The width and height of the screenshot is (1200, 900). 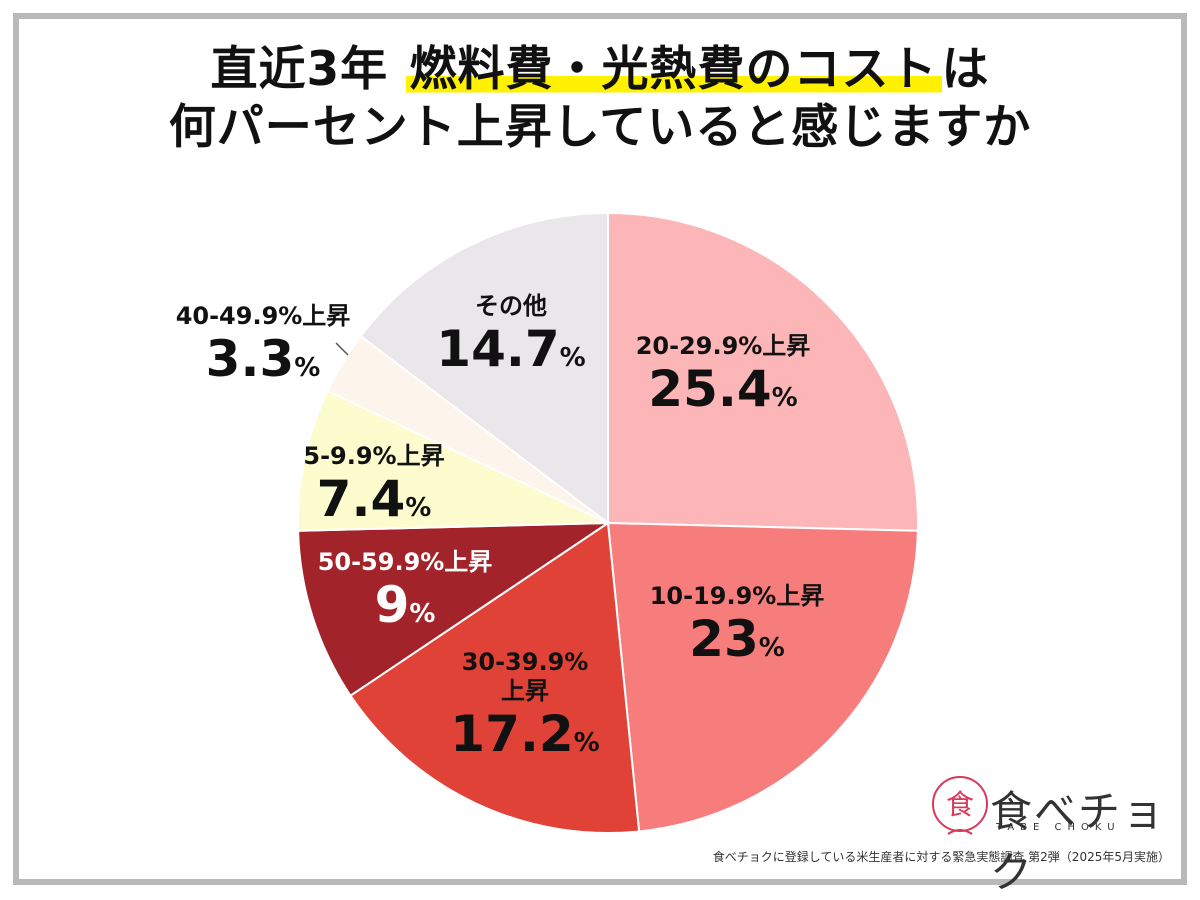 What do you see at coordinates (723, 375) in the screenshot?
I see `label-20-29: 20-29.9%上昇 25.4%` at bounding box center [723, 375].